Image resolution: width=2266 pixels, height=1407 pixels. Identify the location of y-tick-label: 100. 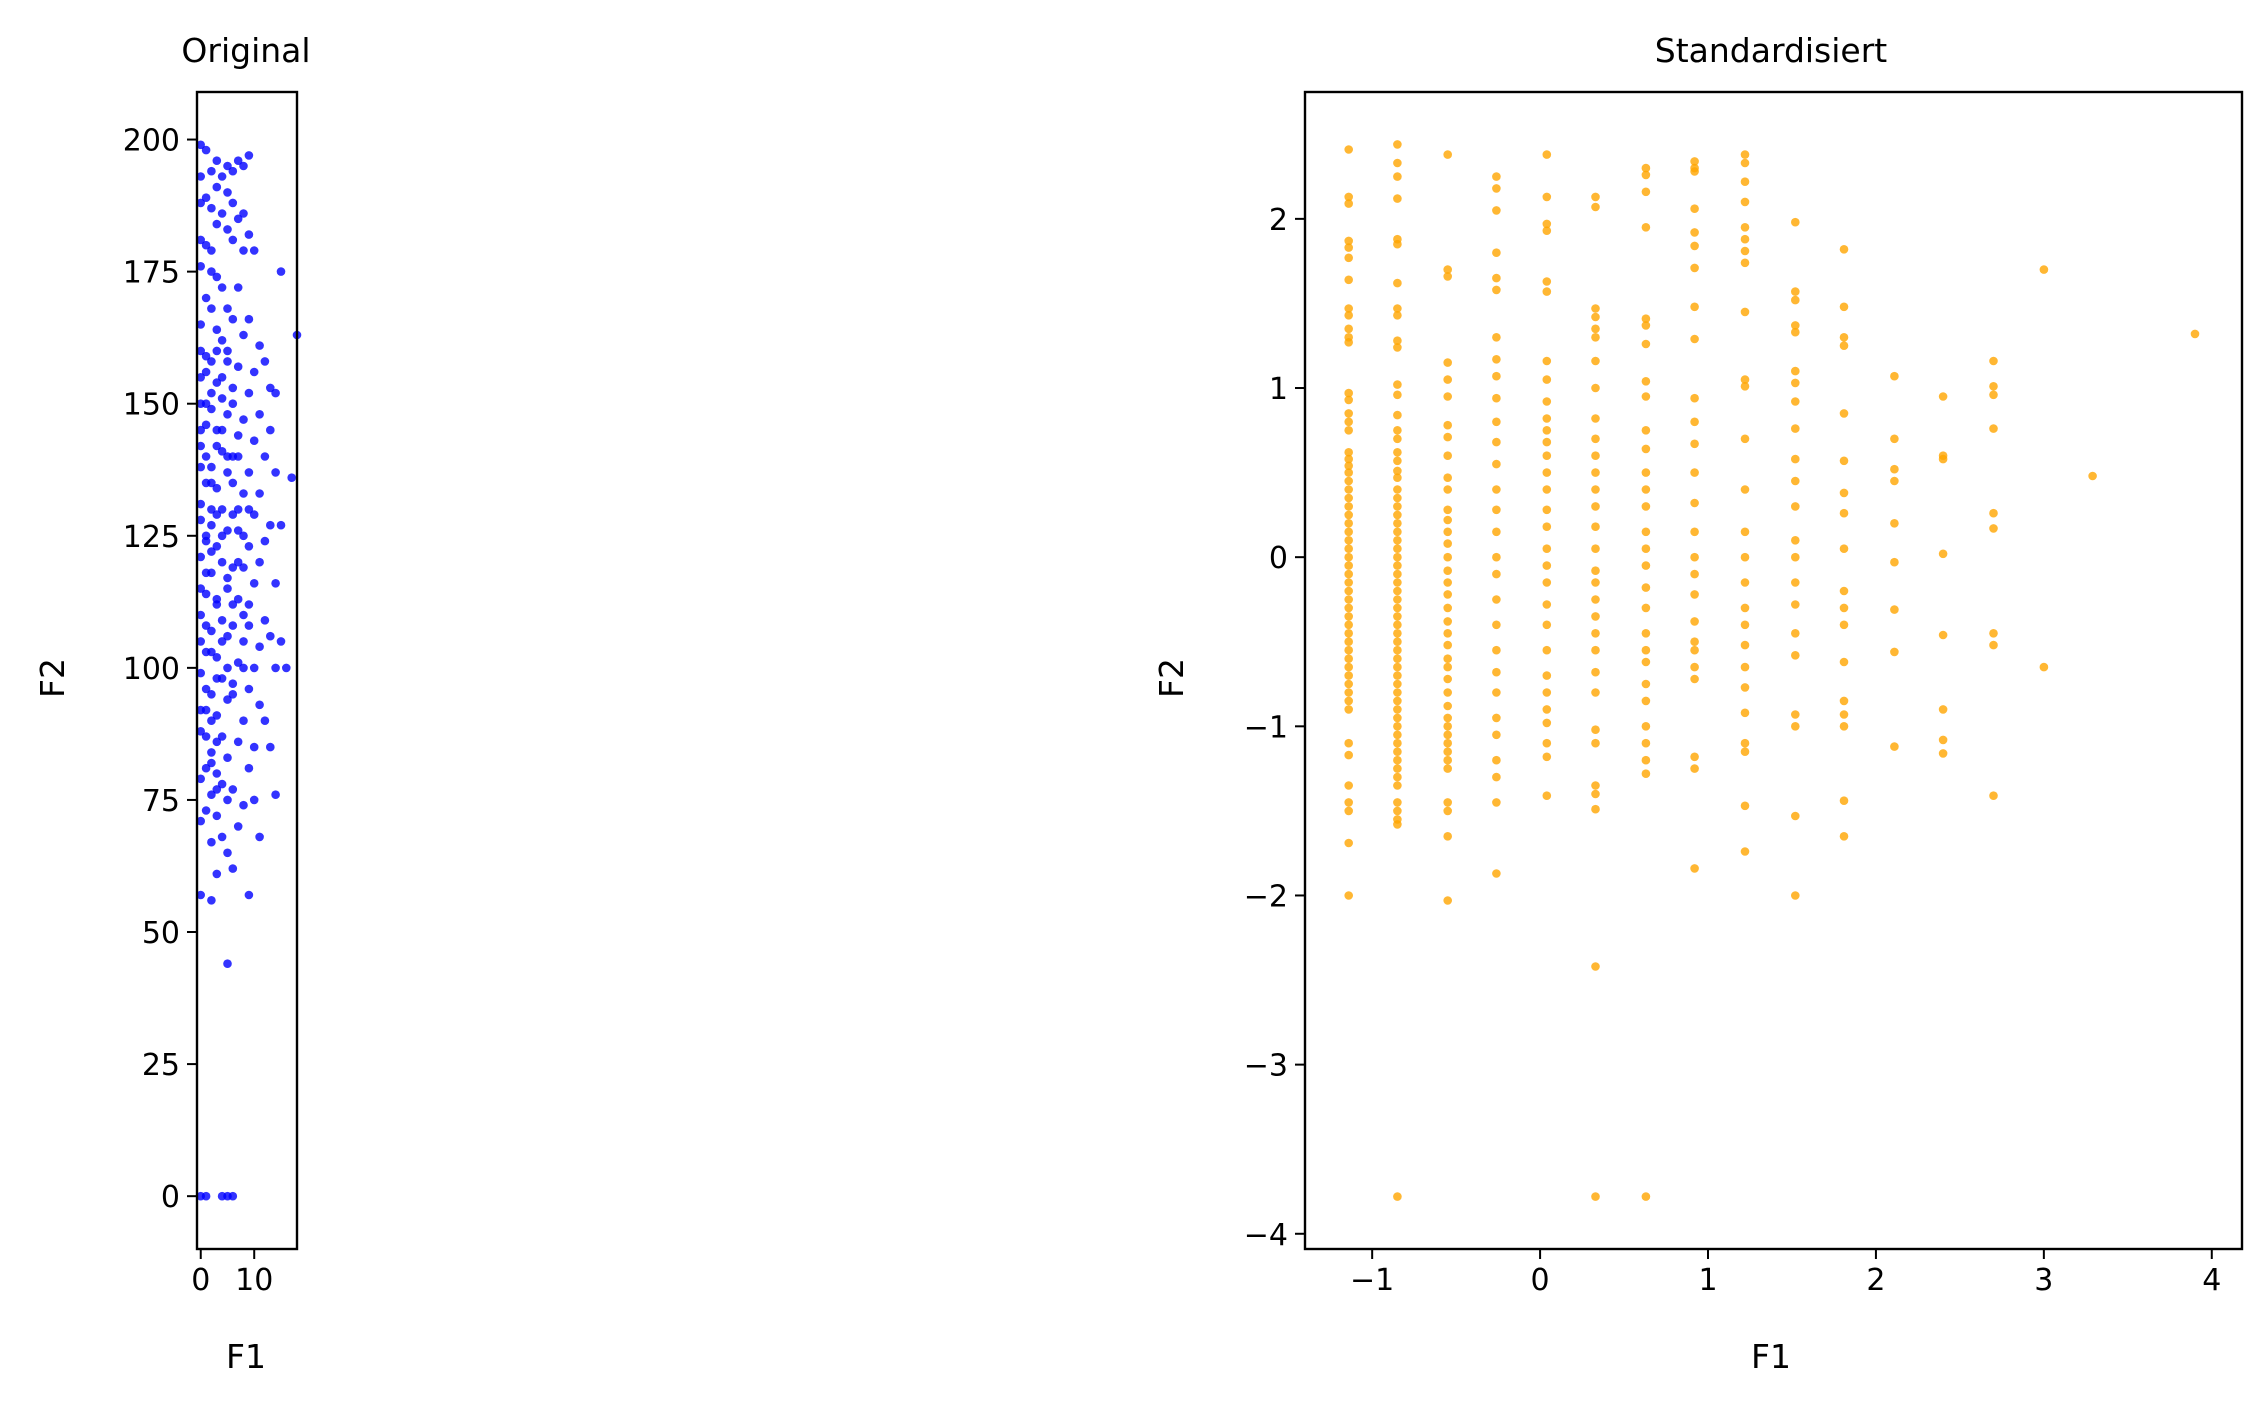
(151, 669).